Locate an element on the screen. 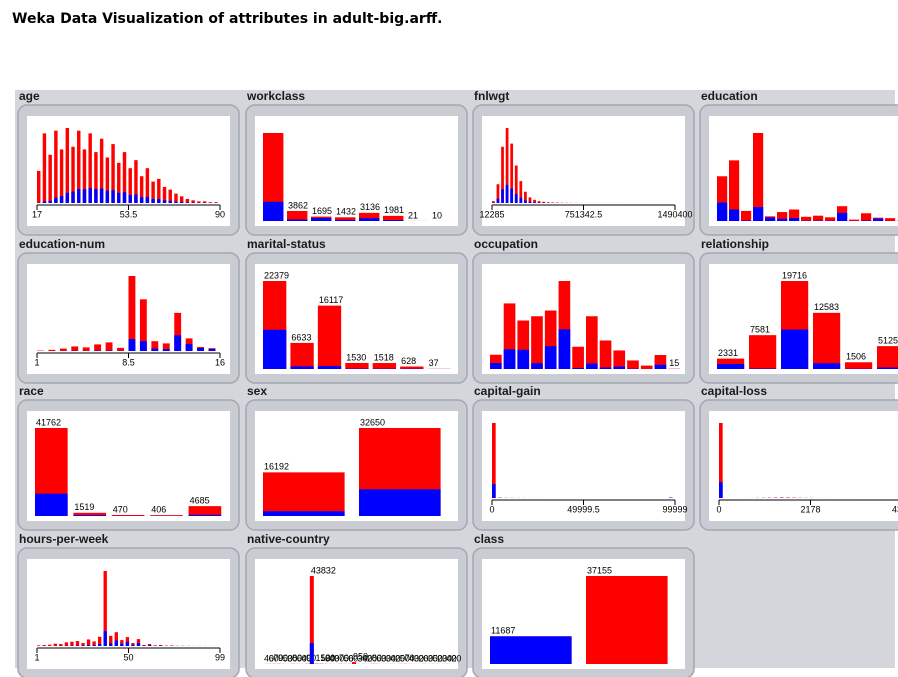  x-tick-label: 2178 is located at coordinates (810, 509).